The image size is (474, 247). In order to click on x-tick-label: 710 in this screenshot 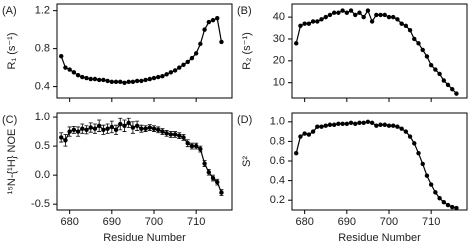, I will do `click(431, 222)`.